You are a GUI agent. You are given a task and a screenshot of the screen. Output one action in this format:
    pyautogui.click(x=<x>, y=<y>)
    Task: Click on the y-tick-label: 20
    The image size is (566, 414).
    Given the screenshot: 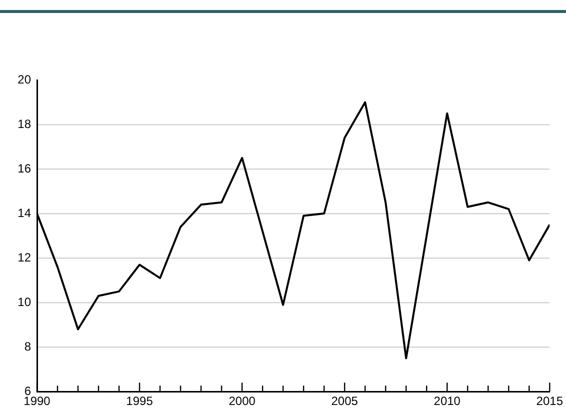 What is the action you would take?
    pyautogui.click(x=25, y=79)
    